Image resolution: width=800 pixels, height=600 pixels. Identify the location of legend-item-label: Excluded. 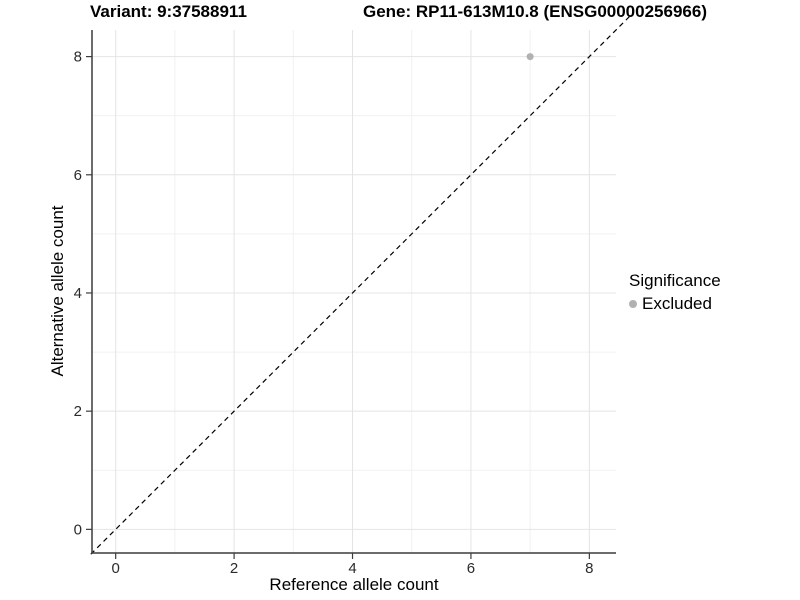
(677, 303).